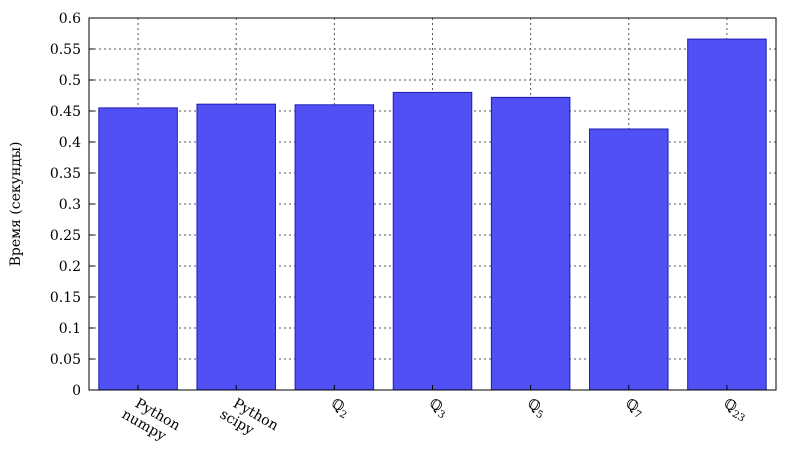 The height and width of the screenshot is (469, 802). Describe the element at coordinates (70, 329) in the screenshot. I see `y-tick-label: 0.1` at that location.